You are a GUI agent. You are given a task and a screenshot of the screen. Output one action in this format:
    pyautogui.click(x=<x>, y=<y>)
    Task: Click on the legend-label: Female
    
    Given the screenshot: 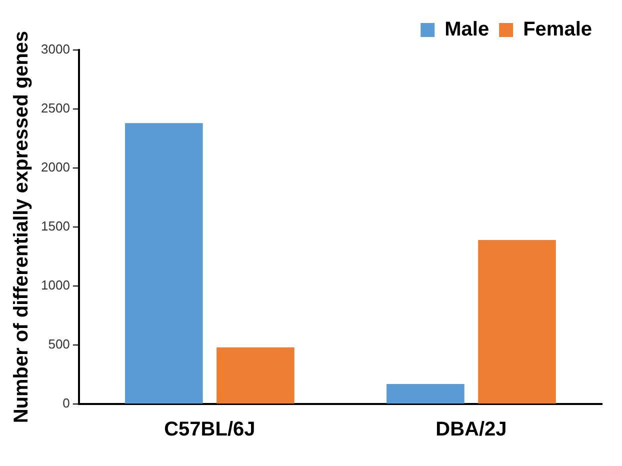 What is the action you would take?
    pyautogui.click(x=557, y=29)
    